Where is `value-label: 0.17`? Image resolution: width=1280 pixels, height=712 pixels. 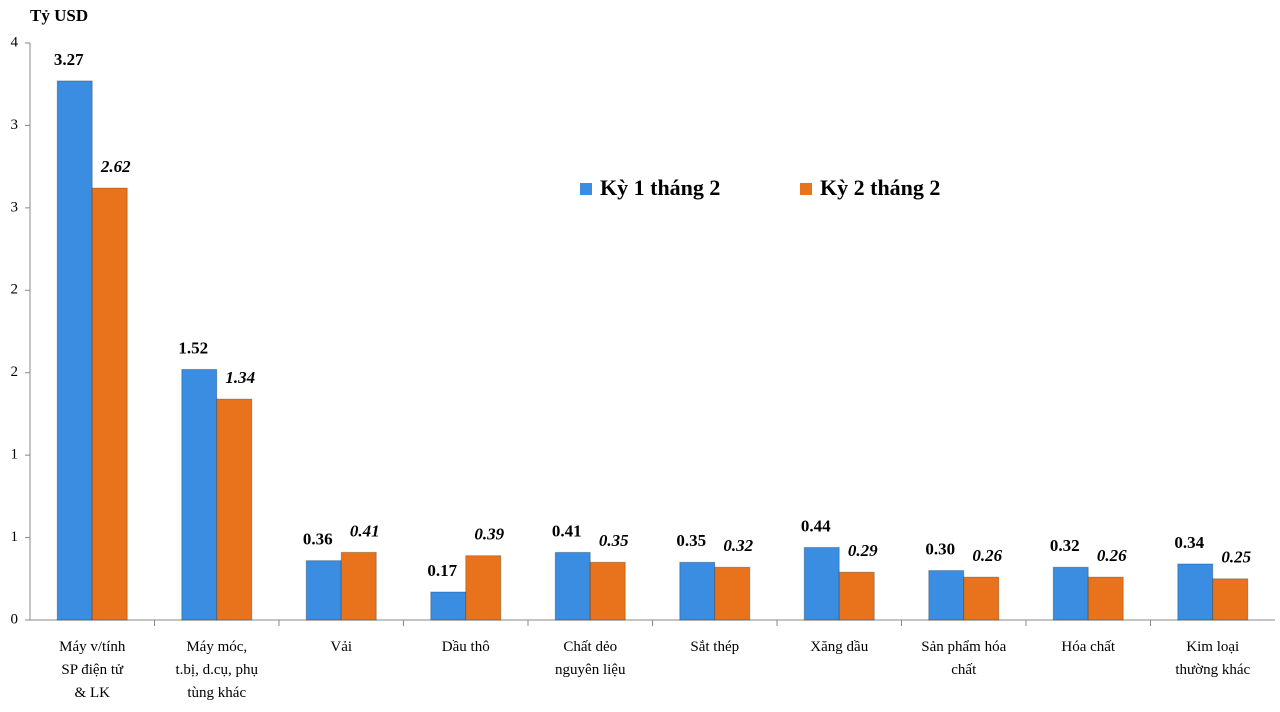
value-label: 0.17 is located at coordinates (442, 570).